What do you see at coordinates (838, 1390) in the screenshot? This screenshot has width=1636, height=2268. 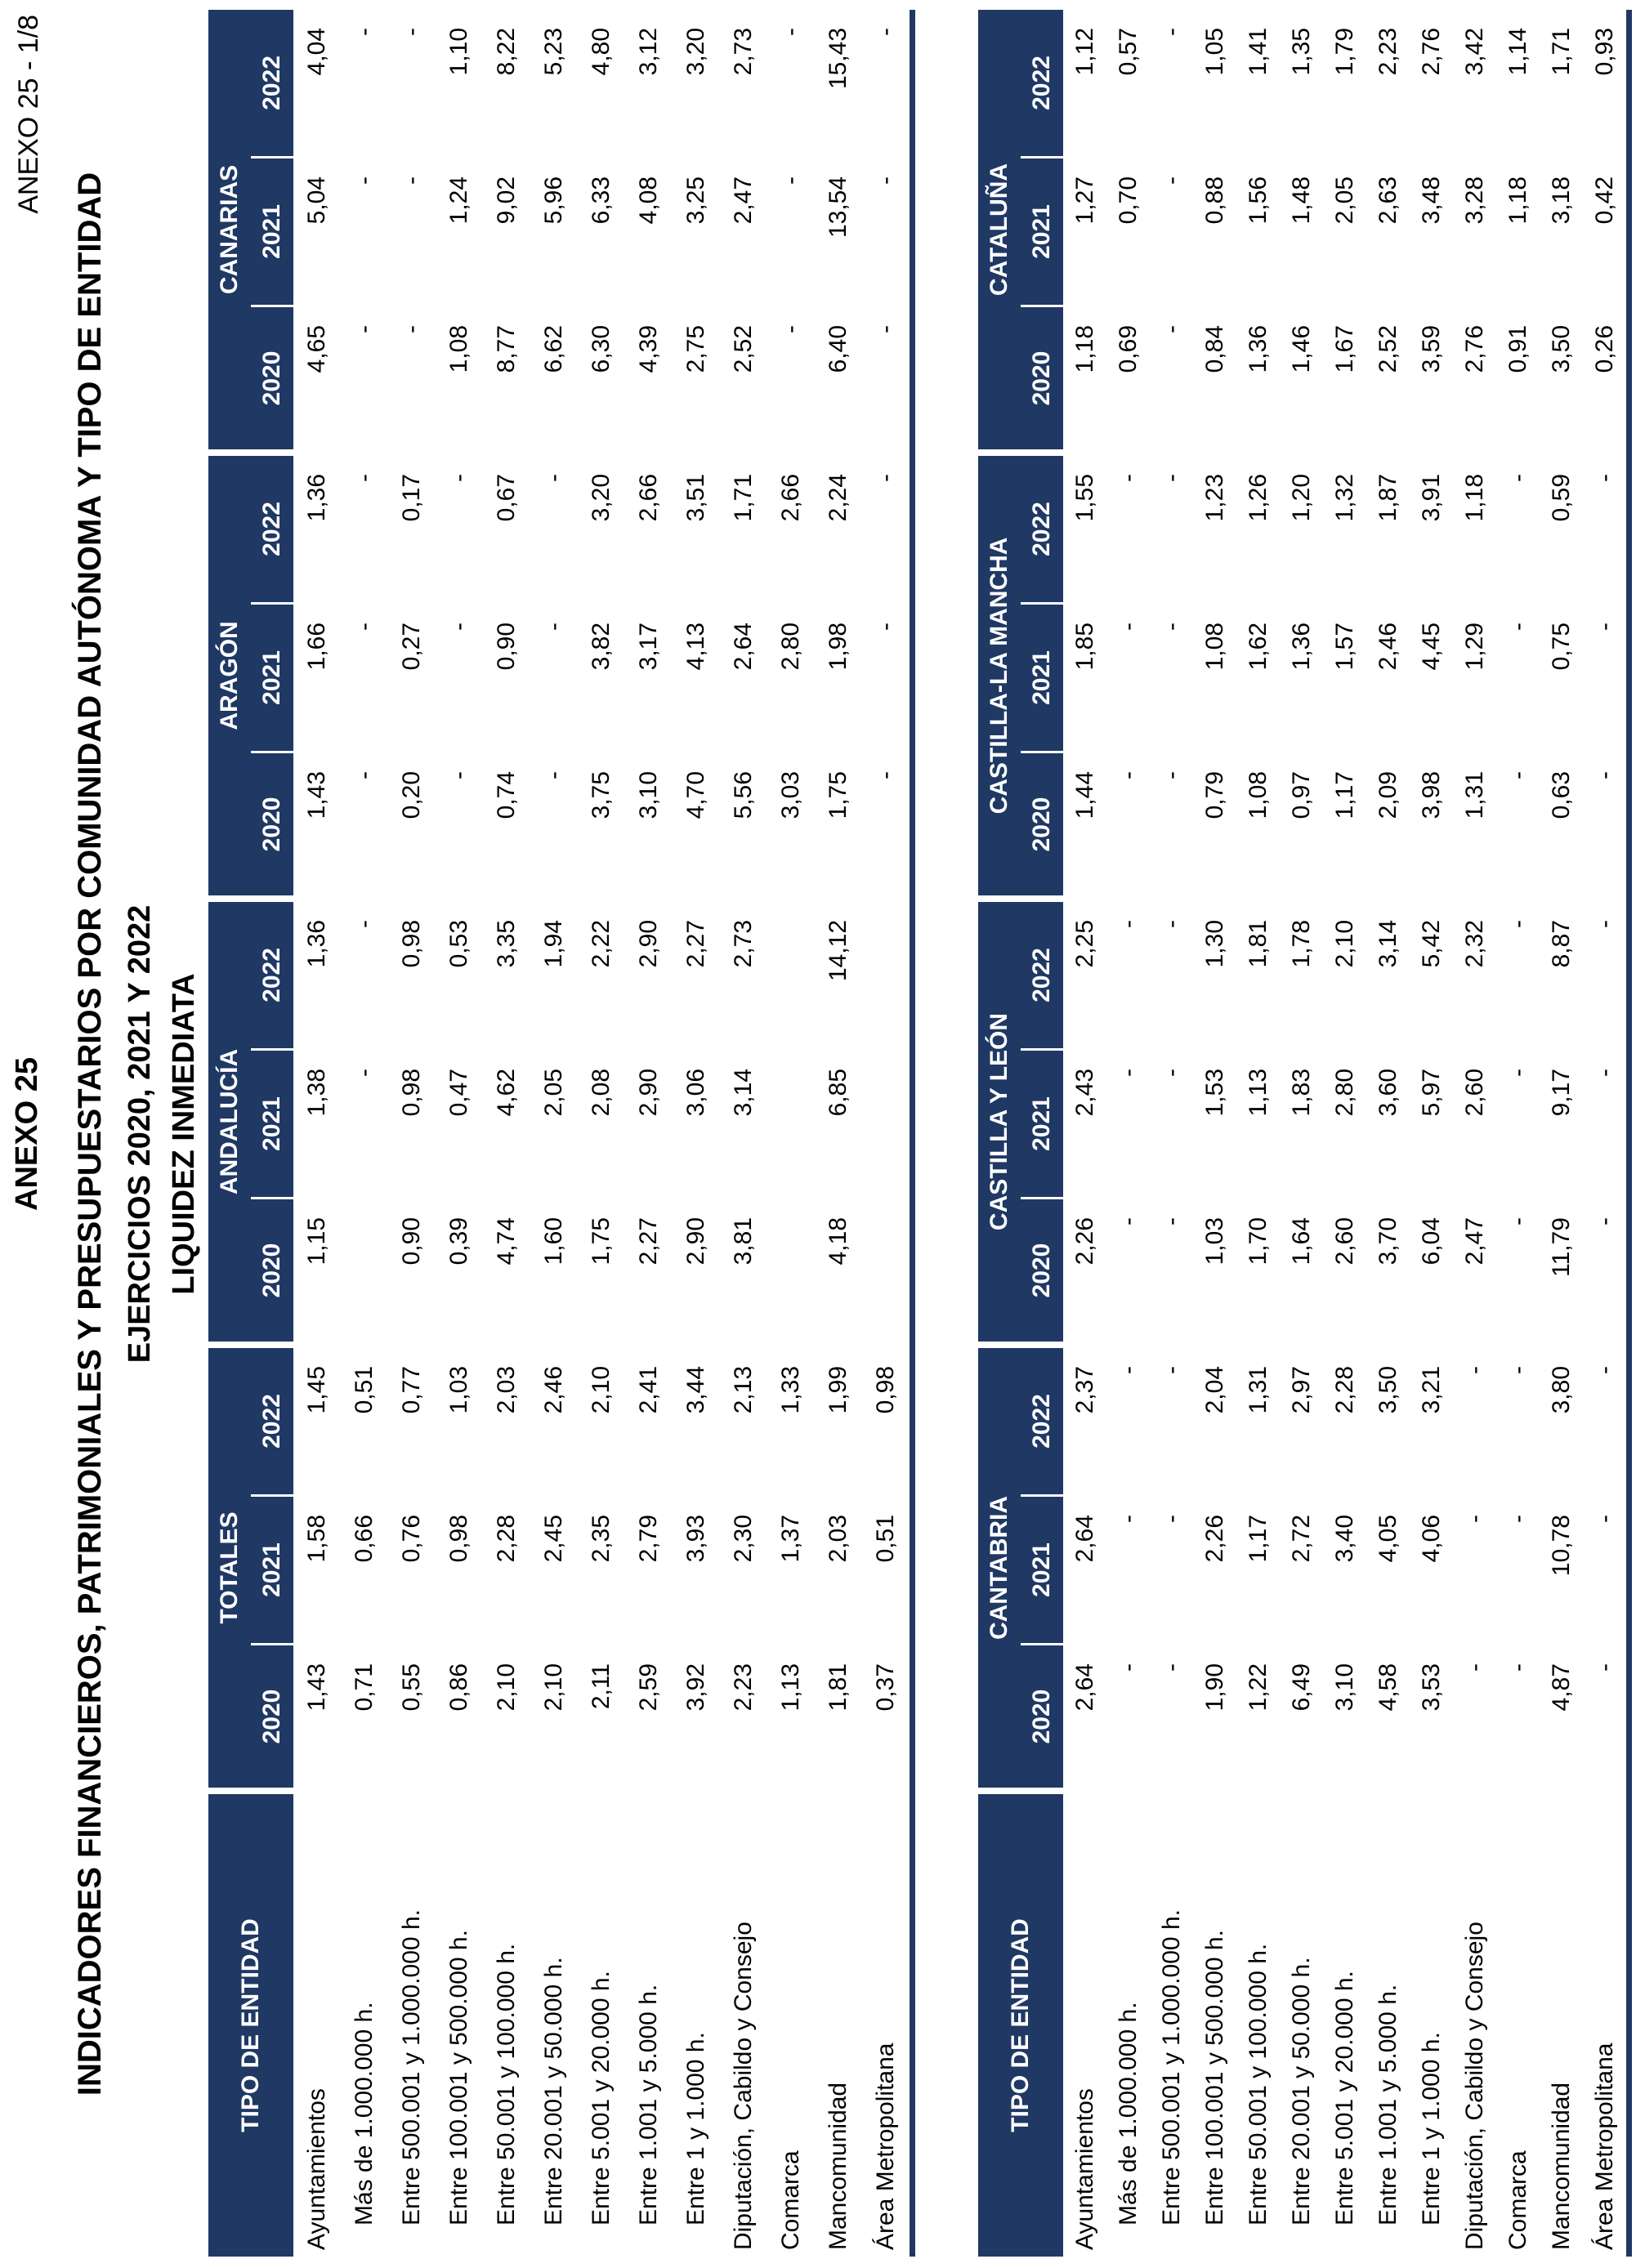 I see `value-cell: 1,99` at bounding box center [838, 1390].